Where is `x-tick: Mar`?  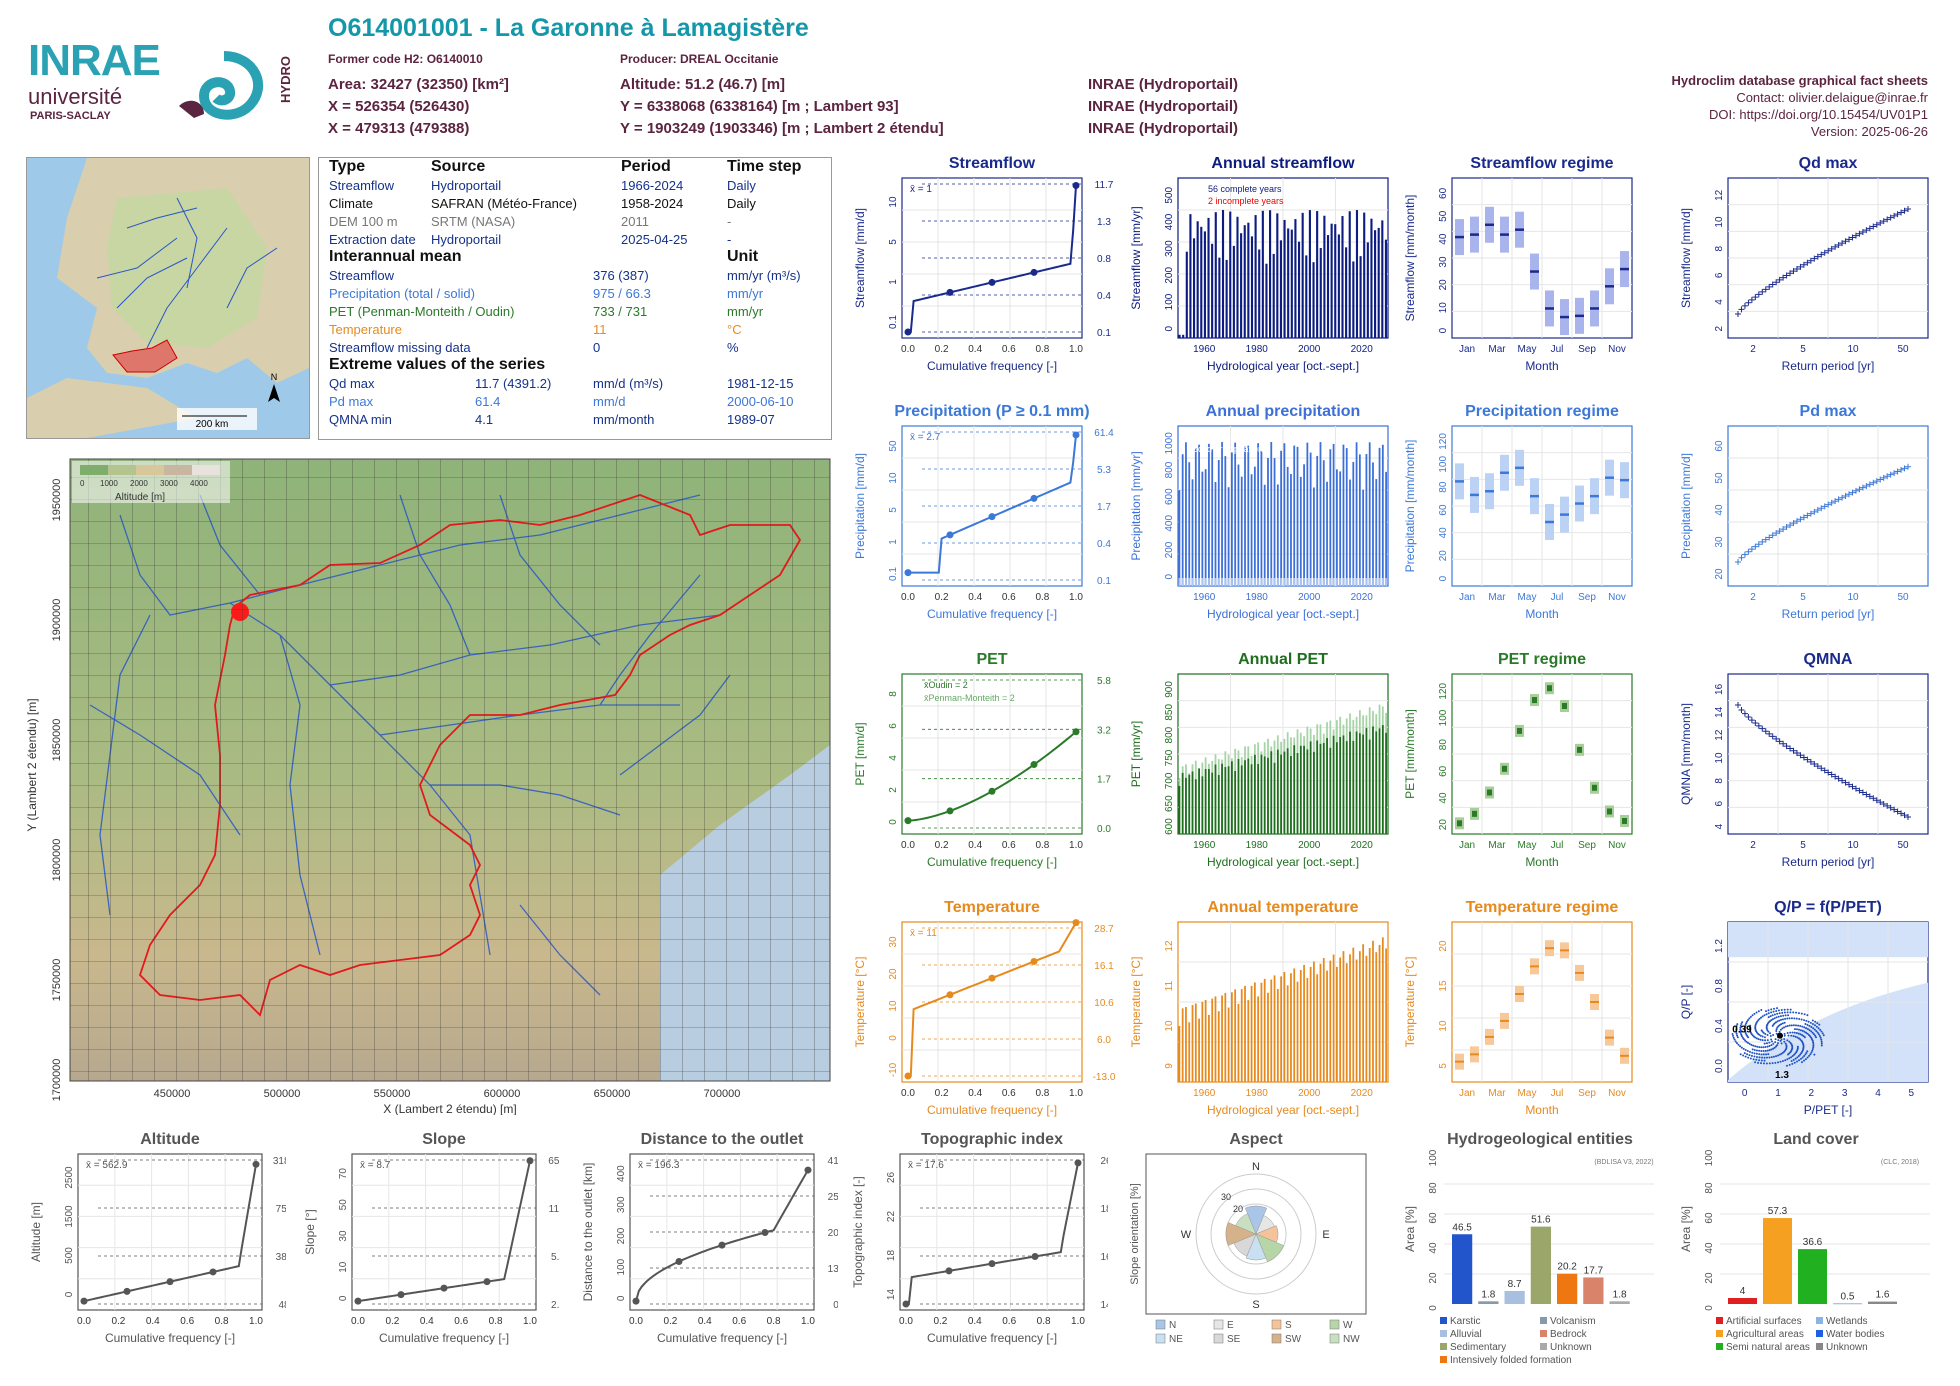
x-tick: Mar is located at coordinates (1497, 349).